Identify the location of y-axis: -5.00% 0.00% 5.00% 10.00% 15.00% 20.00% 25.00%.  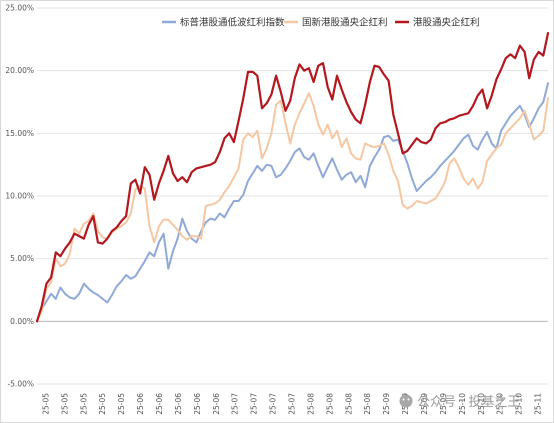
(19, 196).